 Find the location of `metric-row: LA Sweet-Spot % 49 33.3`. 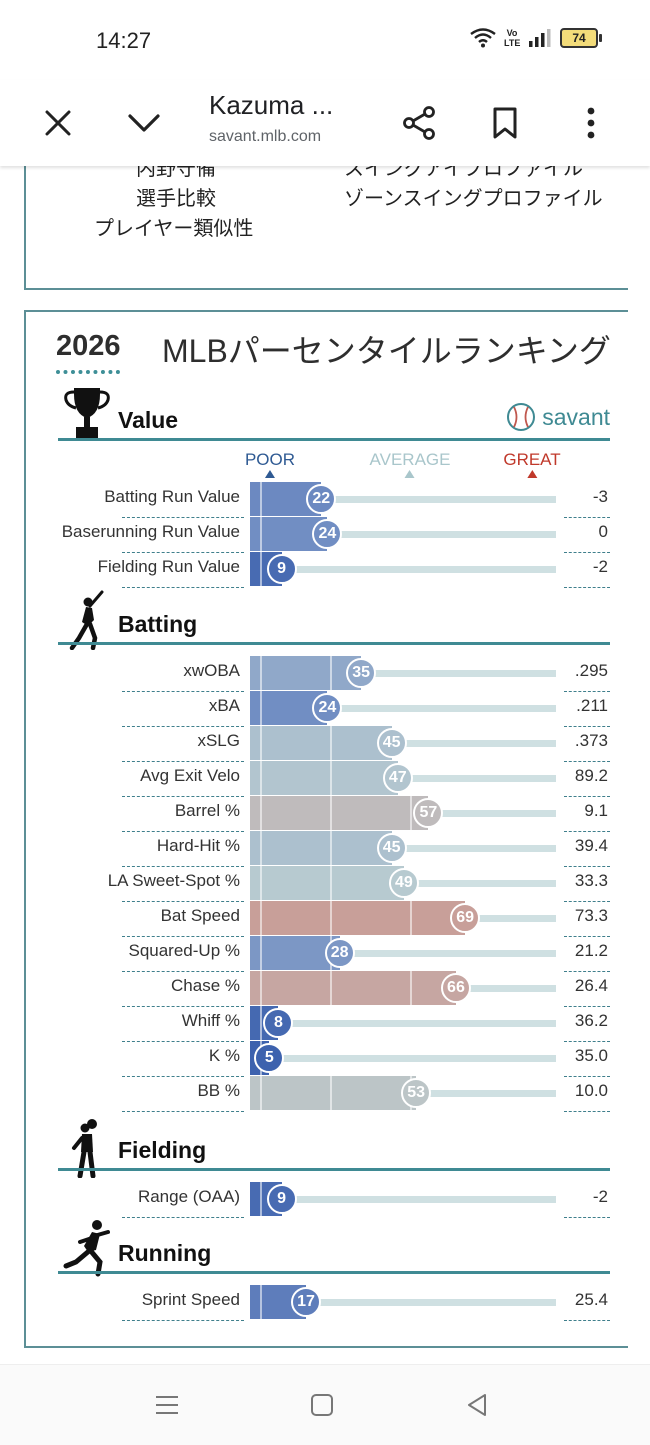

metric-row: LA Sweet-Spot % 49 33.3 is located at coordinates (326, 884).